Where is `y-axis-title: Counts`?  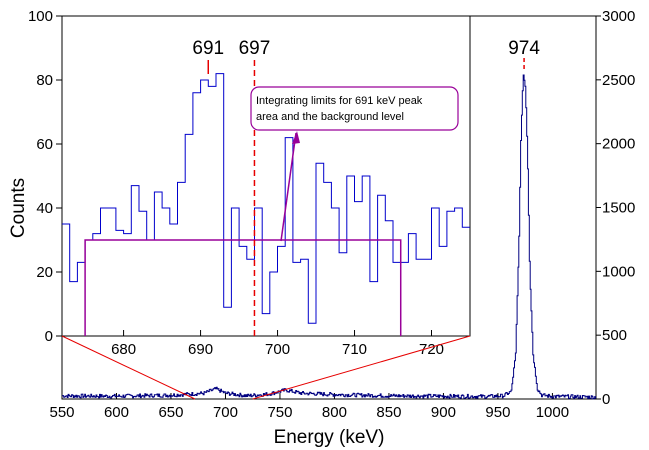
y-axis-title: Counts is located at coordinates (18, 208).